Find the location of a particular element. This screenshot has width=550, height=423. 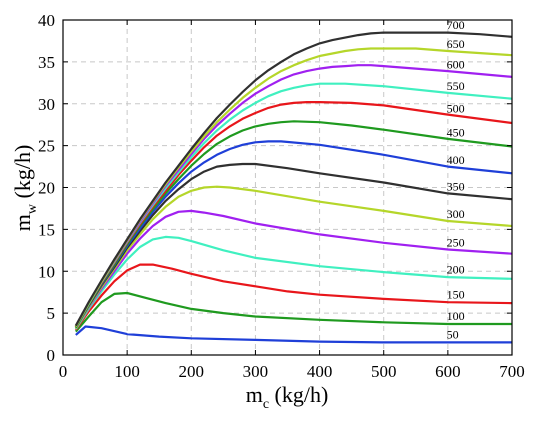

series-label-250: 250 is located at coordinates (456, 242).